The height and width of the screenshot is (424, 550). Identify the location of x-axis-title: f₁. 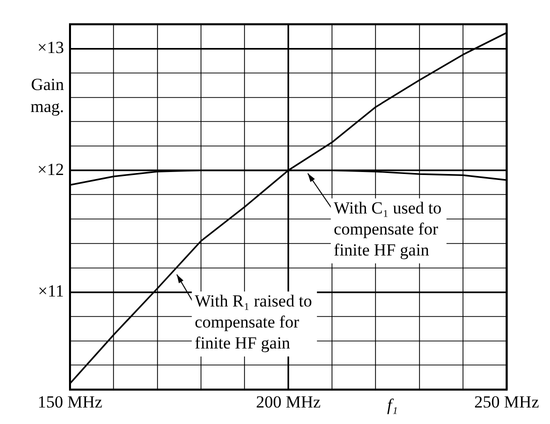
(392, 405).